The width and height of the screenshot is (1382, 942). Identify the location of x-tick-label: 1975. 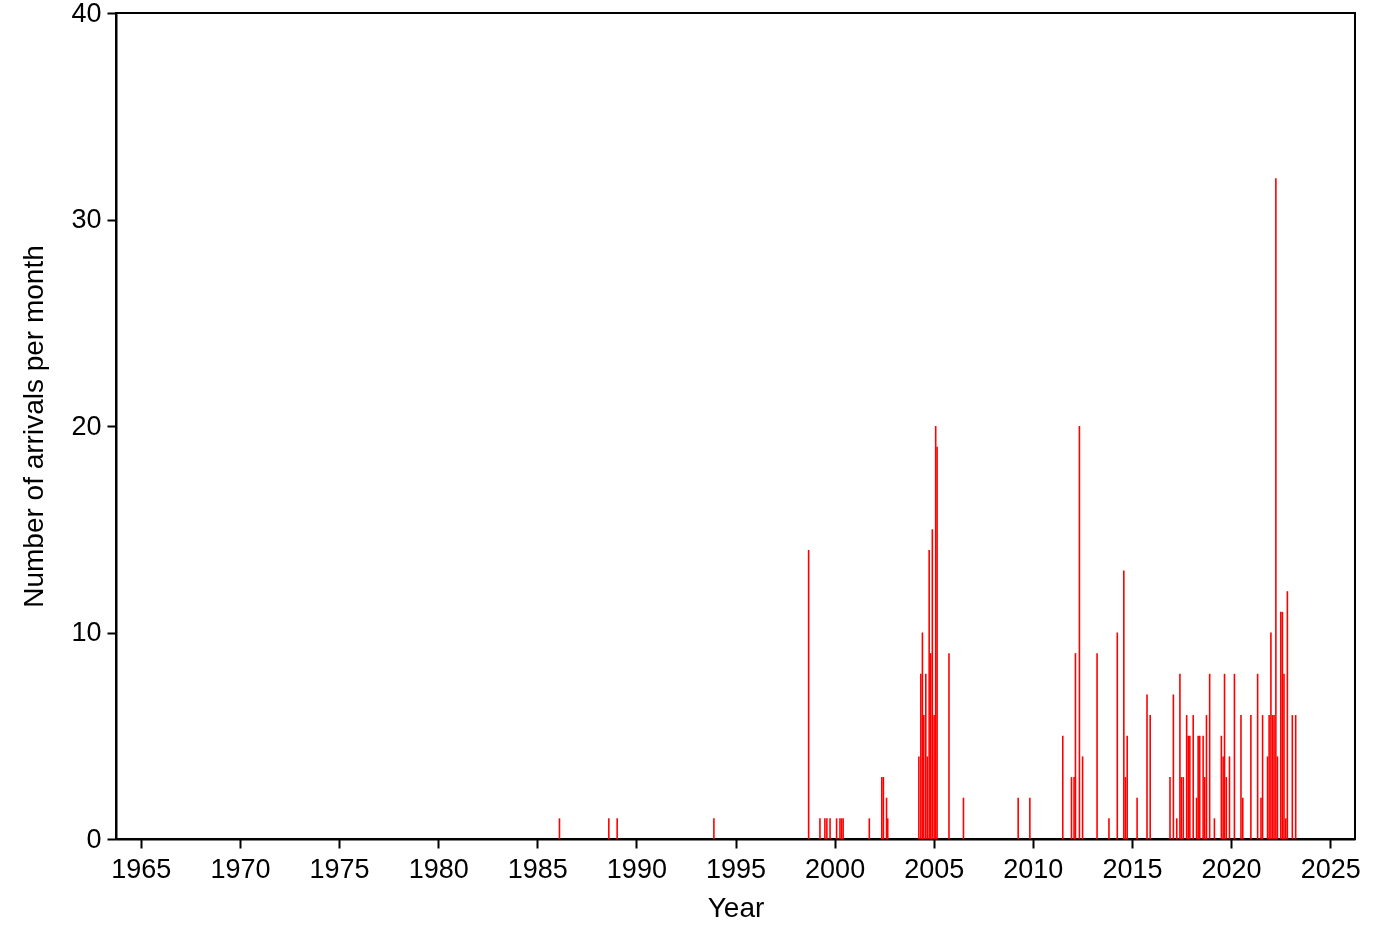
(339, 868).